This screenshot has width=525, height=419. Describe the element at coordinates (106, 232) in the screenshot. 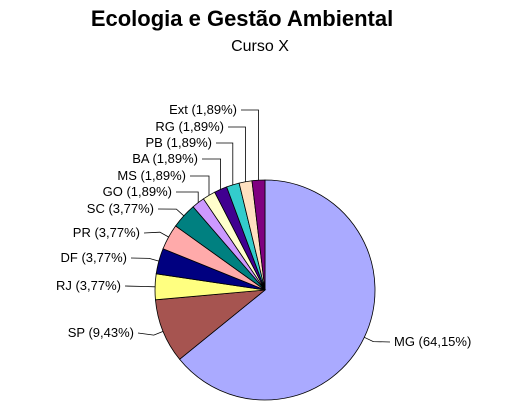

I see `slice-label: PR (3,77%)` at that location.